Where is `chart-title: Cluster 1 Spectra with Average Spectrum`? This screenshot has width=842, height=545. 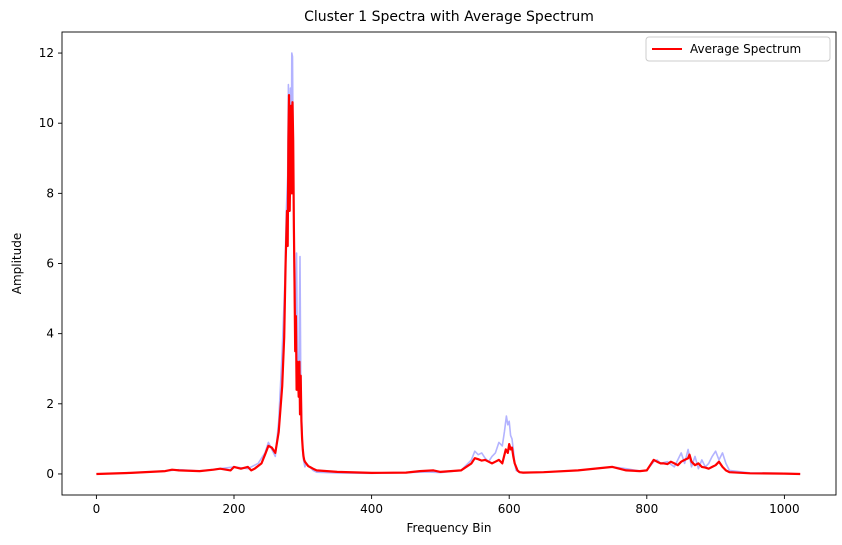 chart-title: Cluster 1 Spectra with Average Spectrum is located at coordinates (449, 17).